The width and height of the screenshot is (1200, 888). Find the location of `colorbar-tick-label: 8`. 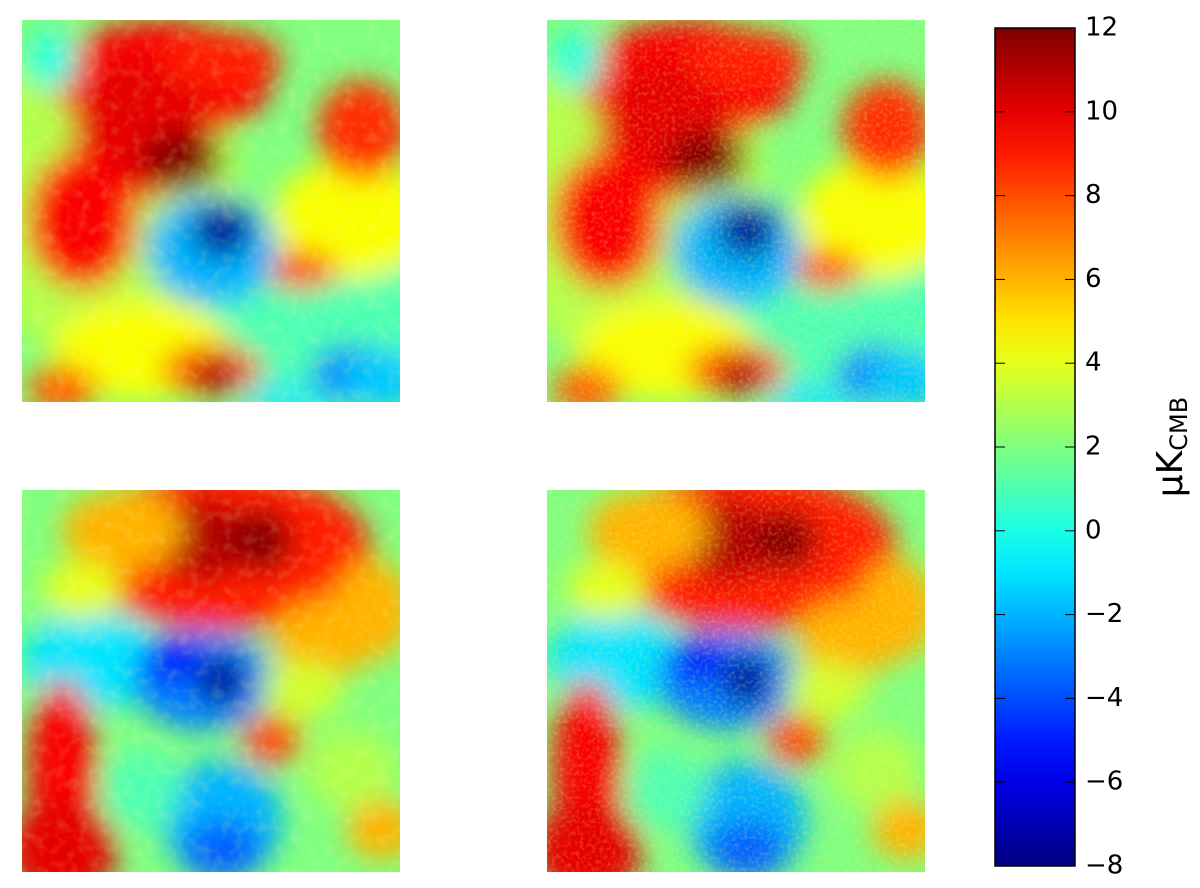

colorbar-tick-label: 8 is located at coordinates (1093, 195).